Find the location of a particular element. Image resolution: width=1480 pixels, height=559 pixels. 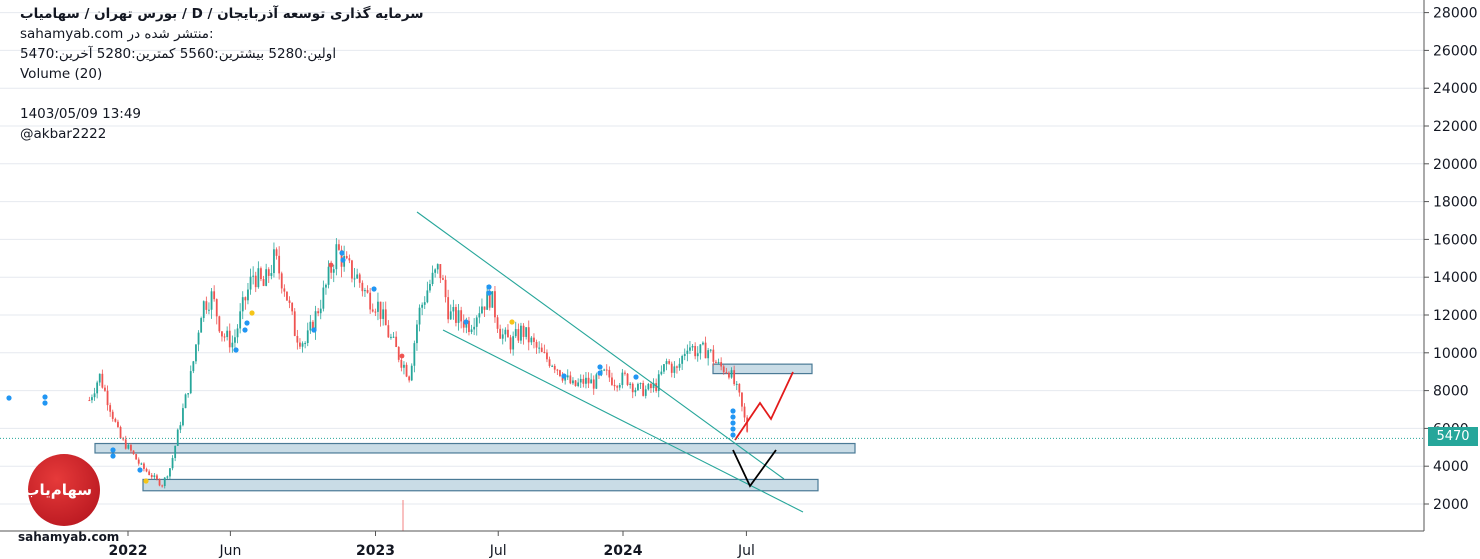

resistance-zone is located at coordinates (762, 369).